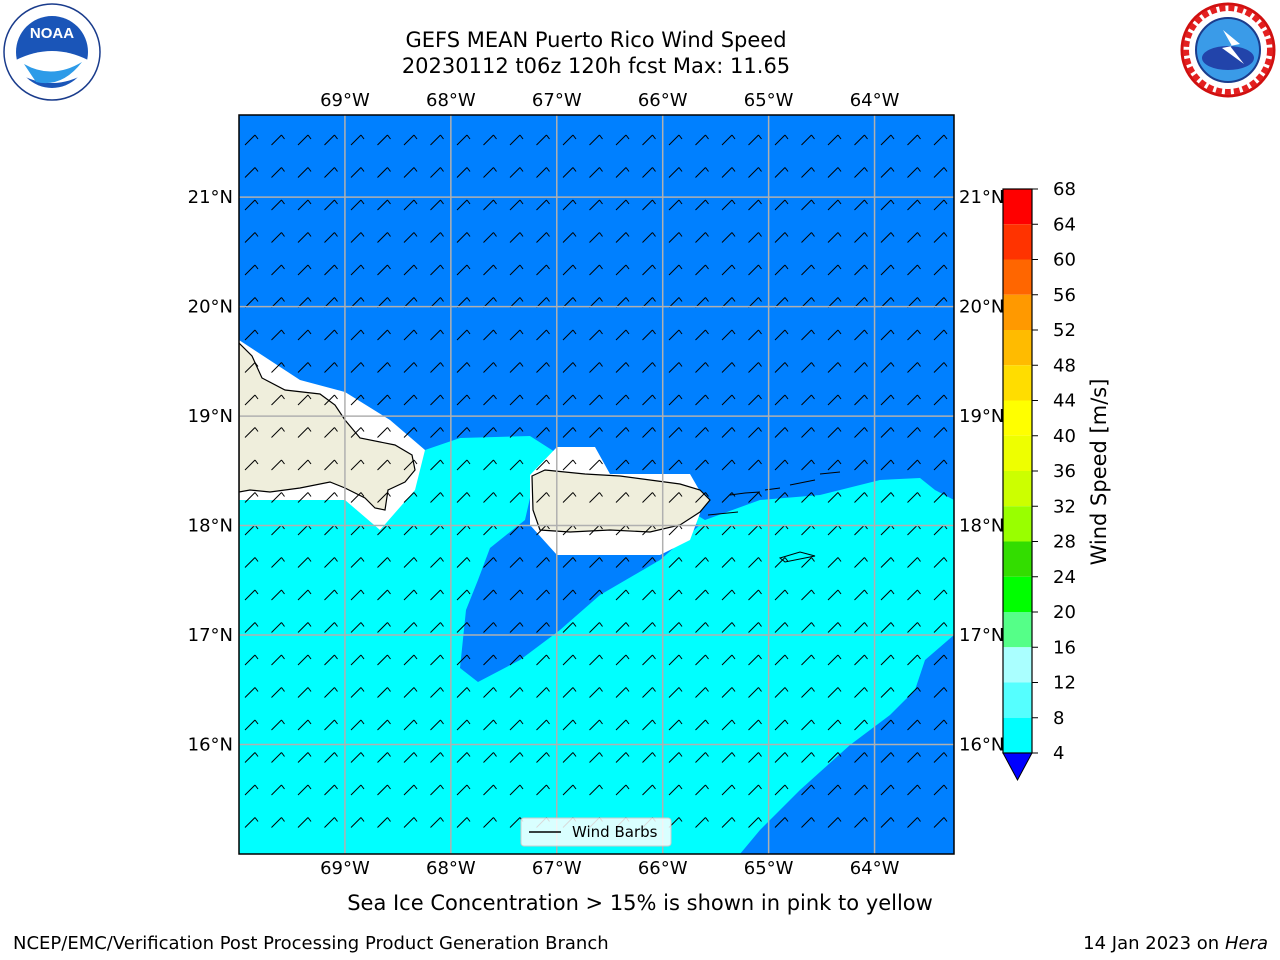 The width and height of the screenshot is (1280, 960). I want to click on footer-date: 14 Jan 2023 on Hera, so click(1175, 943).